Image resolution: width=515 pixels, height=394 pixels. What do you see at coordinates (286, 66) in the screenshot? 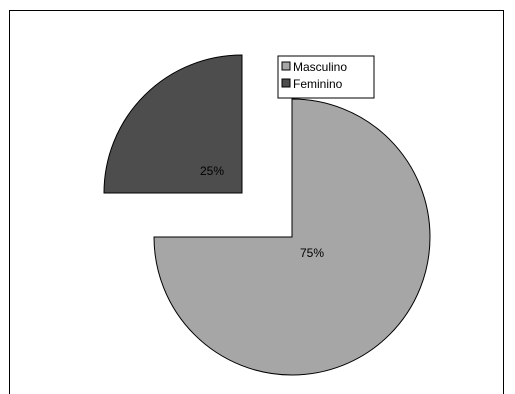
I see `legend-swatch-masculino` at bounding box center [286, 66].